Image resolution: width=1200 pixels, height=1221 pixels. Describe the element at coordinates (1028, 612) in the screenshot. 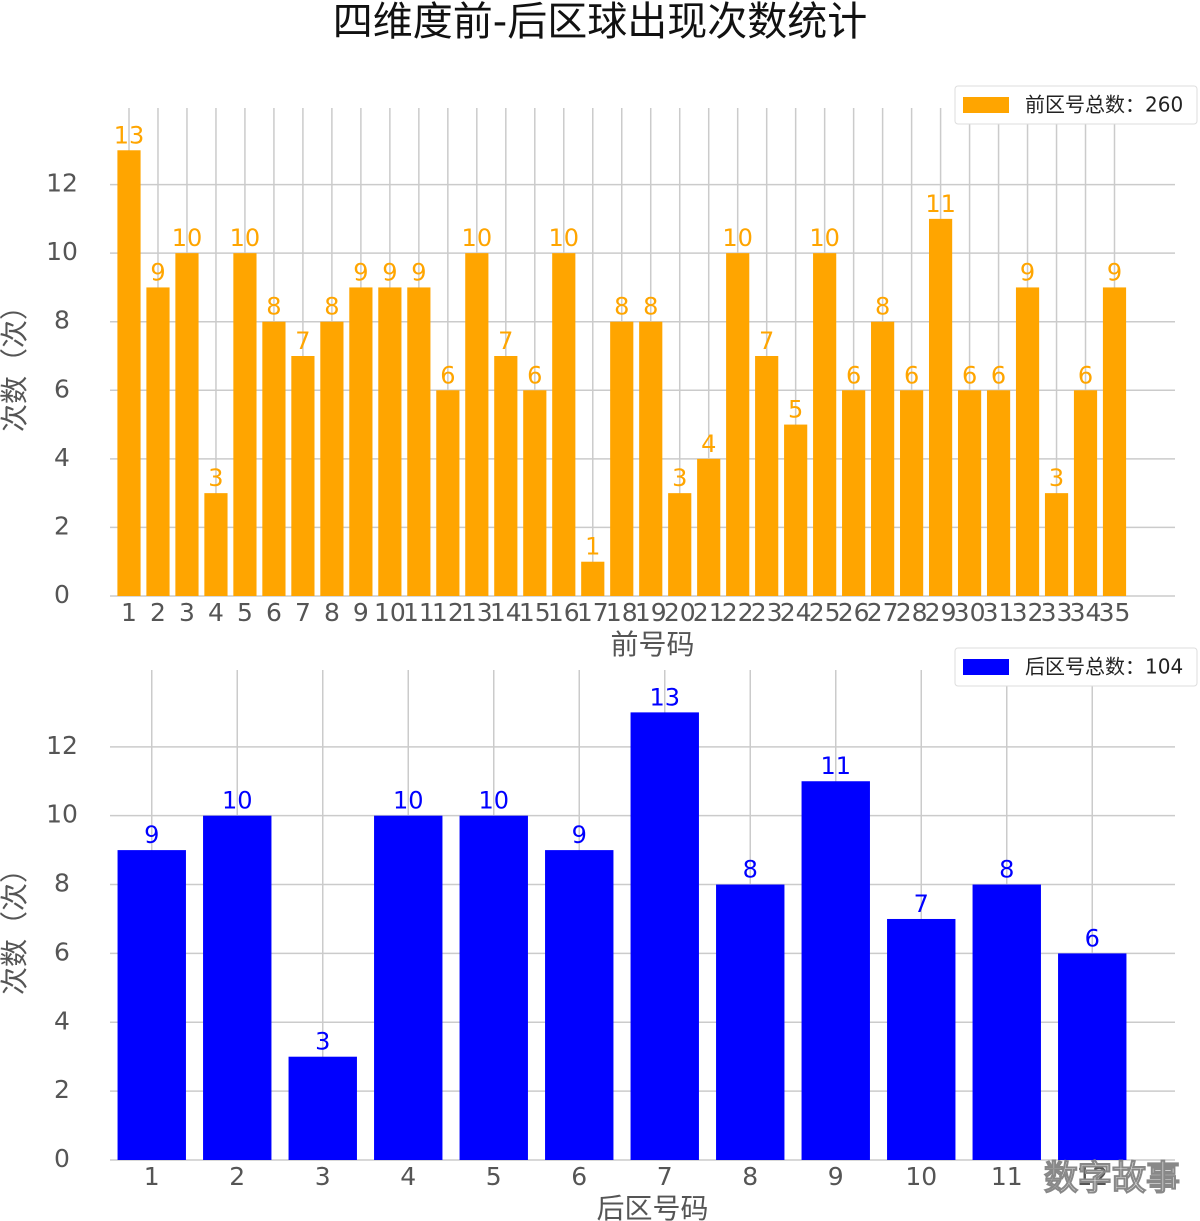

I see `x-tick-label: 32` at that location.